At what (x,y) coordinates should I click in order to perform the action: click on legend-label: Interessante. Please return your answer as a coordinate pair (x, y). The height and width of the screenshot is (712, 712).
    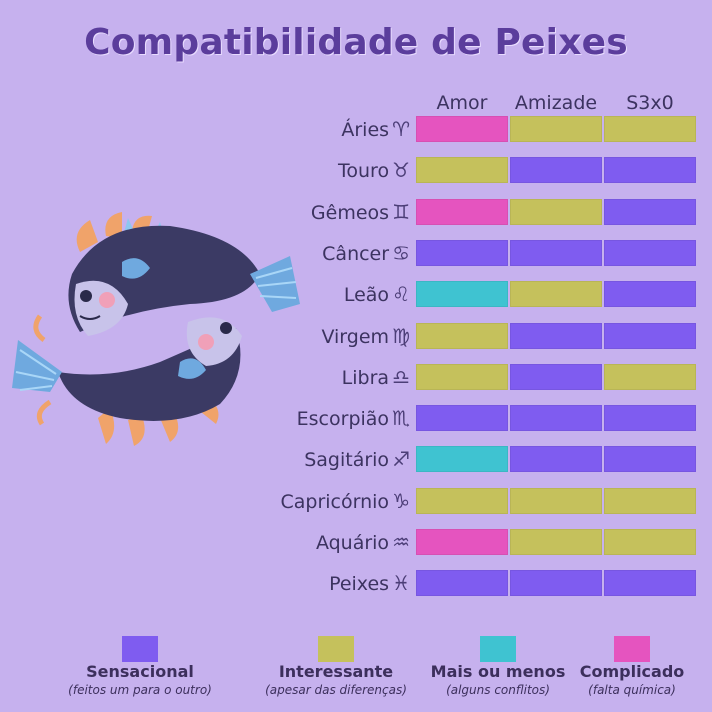
    Looking at the image, I should click on (336, 671).